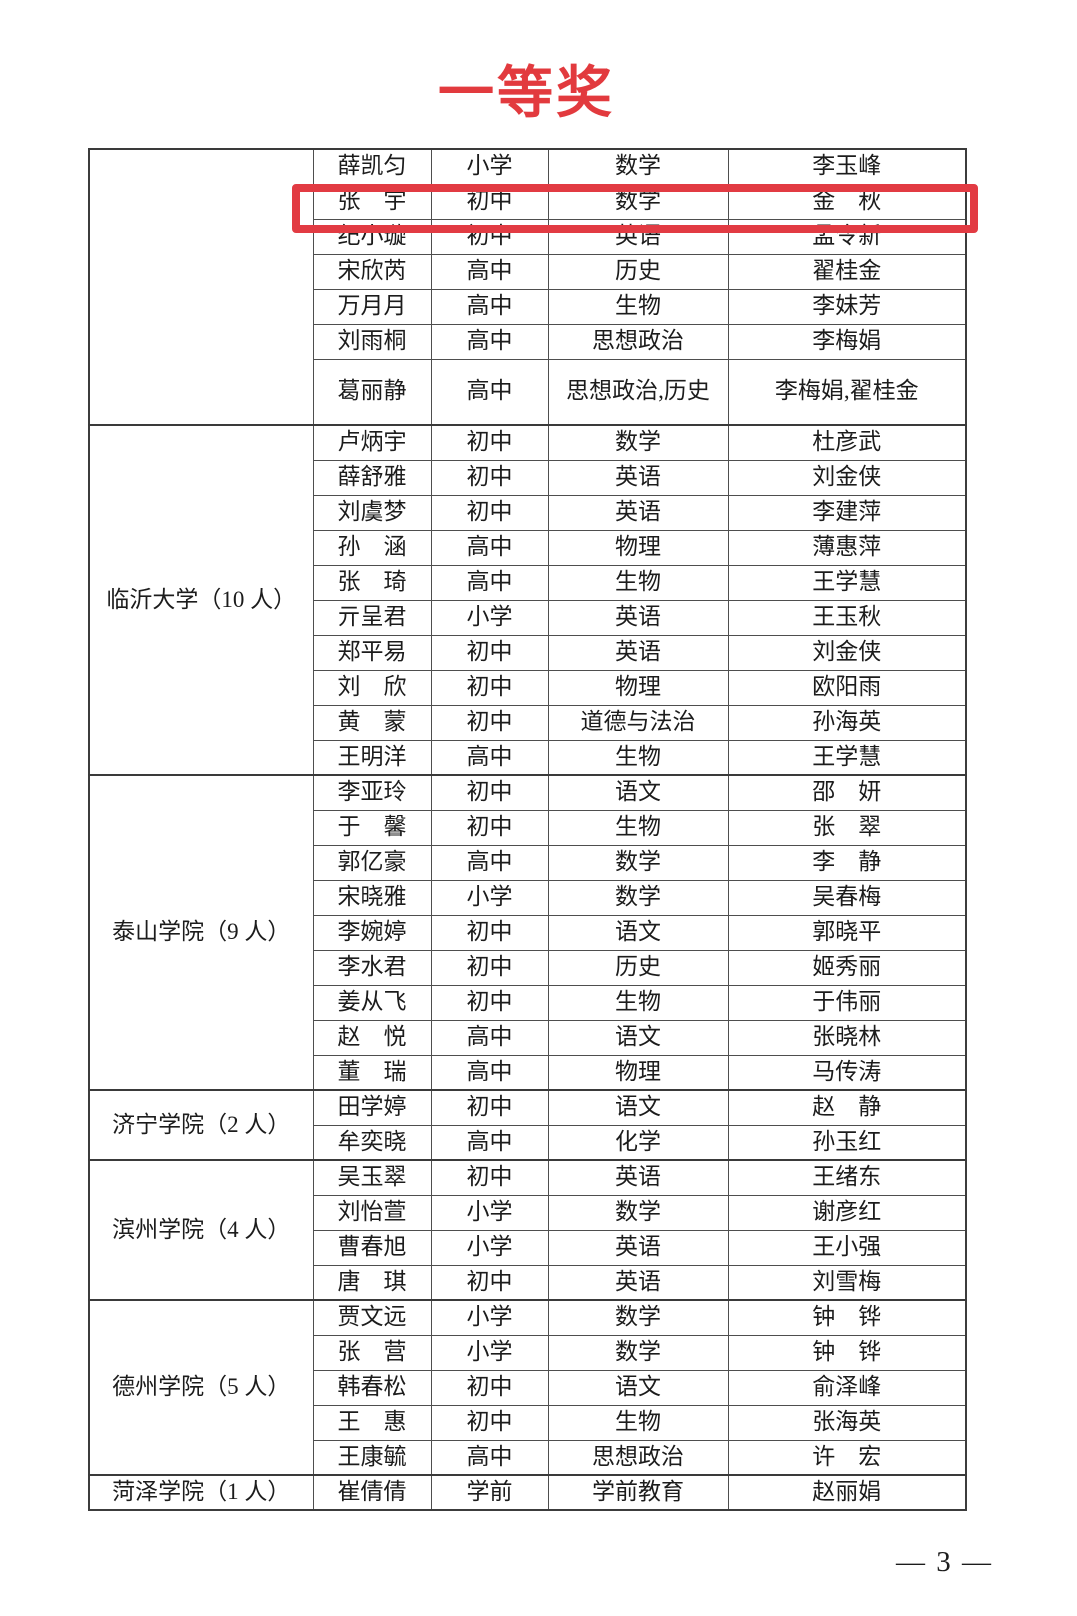 The width and height of the screenshot is (1077, 1616). What do you see at coordinates (201, 1125) in the screenshot?
I see `university-cell: 济宁学院（2 人）` at bounding box center [201, 1125].